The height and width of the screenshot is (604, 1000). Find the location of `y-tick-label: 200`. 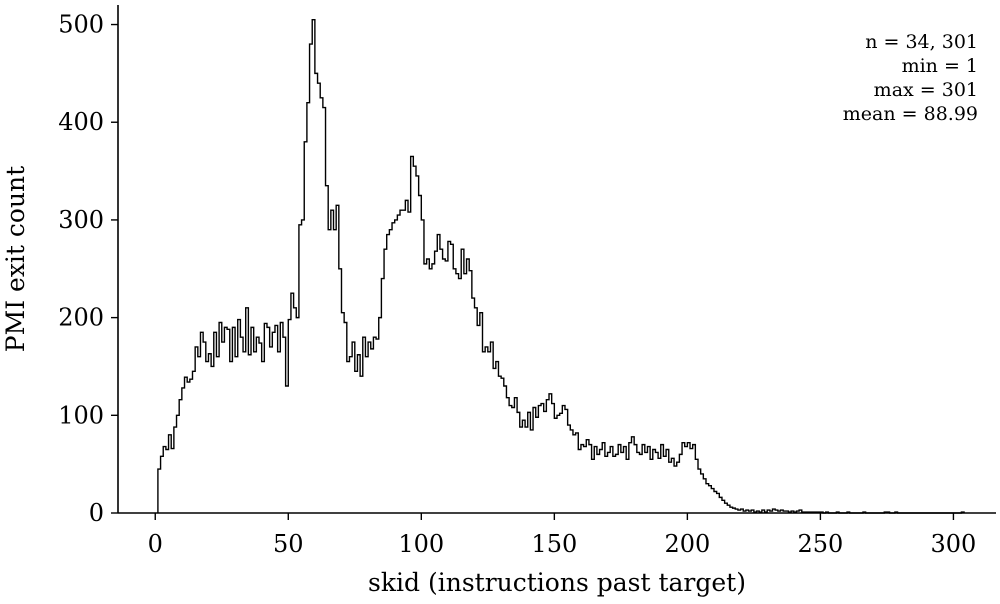

y-tick-label: 200 is located at coordinates (81, 318).